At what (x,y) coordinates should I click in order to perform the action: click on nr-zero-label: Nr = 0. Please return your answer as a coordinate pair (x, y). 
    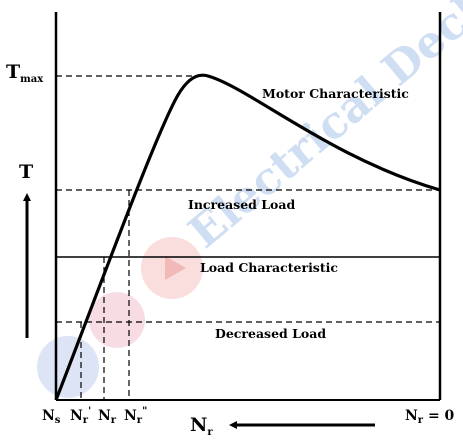
    Looking at the image, I should click on (430, 417).